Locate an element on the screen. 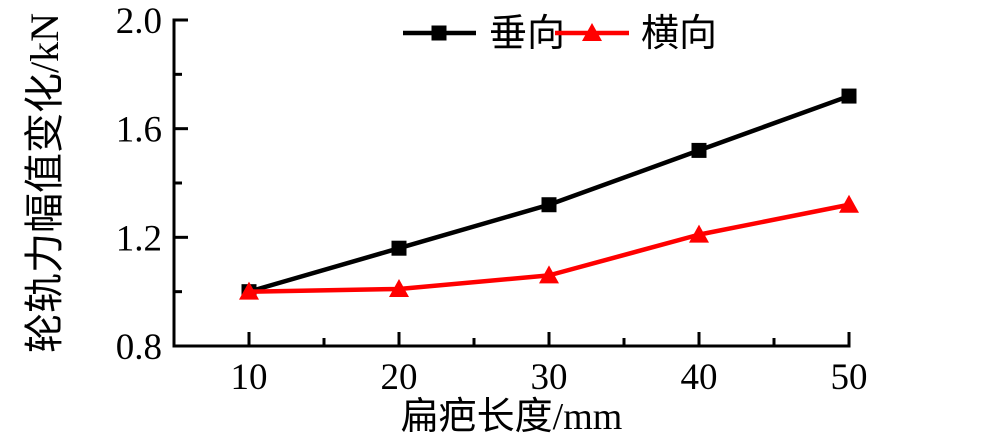 This screenshot has height=437, width=1000. x-axis-label: 扁疤长度/mm is located at coordinates (512, 416).